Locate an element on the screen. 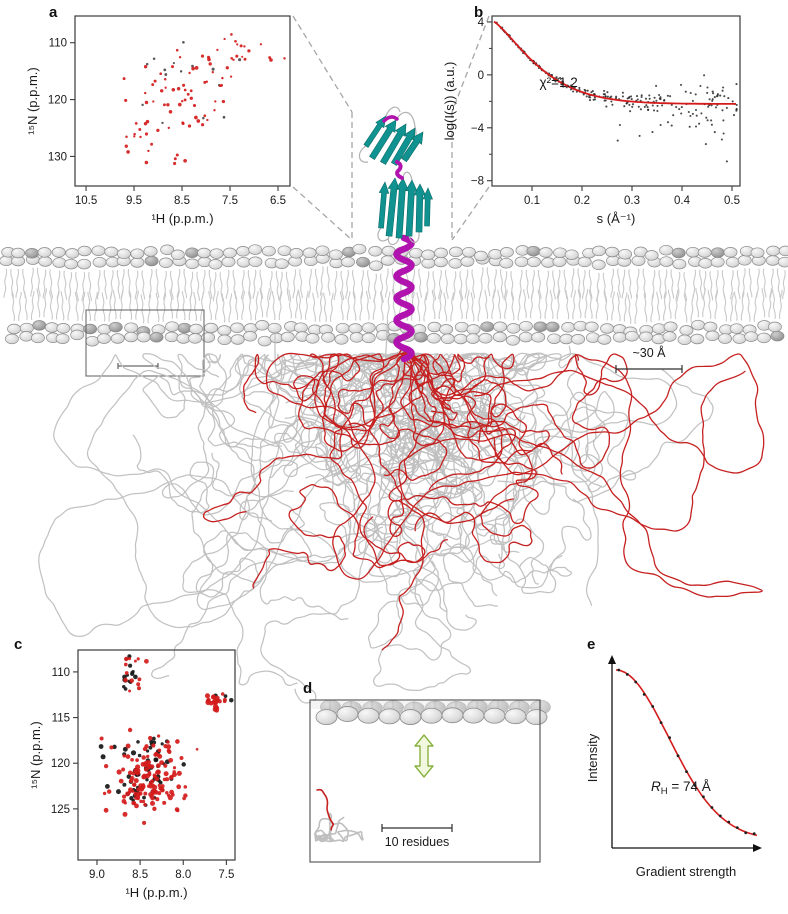  scale-bar-label: ~30 Å is located at coordinates (649, 352).